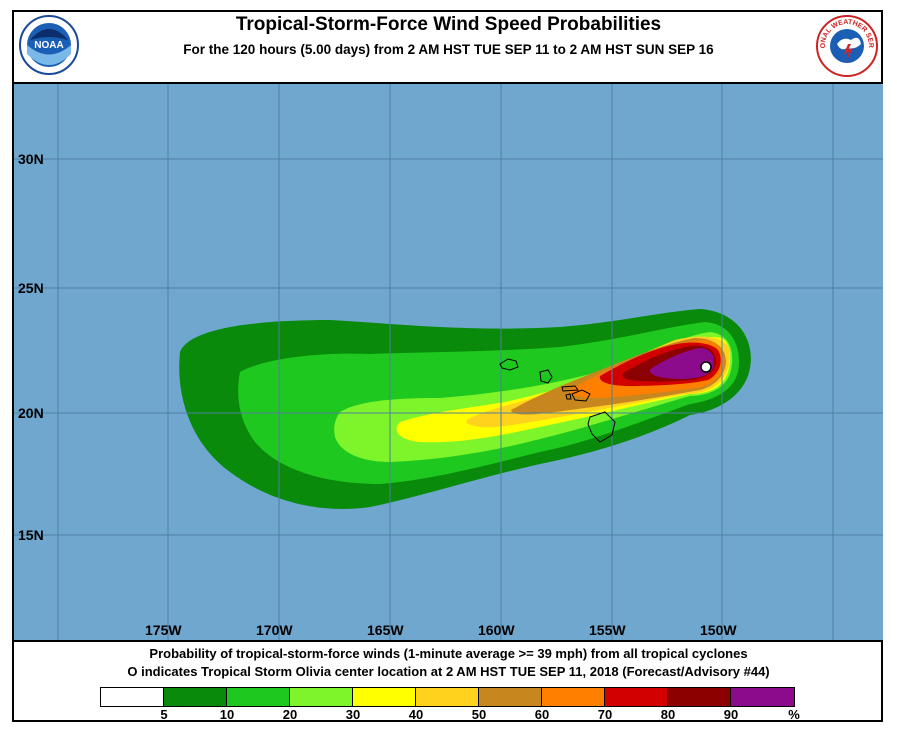 This screenshot has width=897, height=736. What do you see at coordinates (164, 714) in the screenshot?
I see `legend-tick: 5` at bounding box center [164, 714].